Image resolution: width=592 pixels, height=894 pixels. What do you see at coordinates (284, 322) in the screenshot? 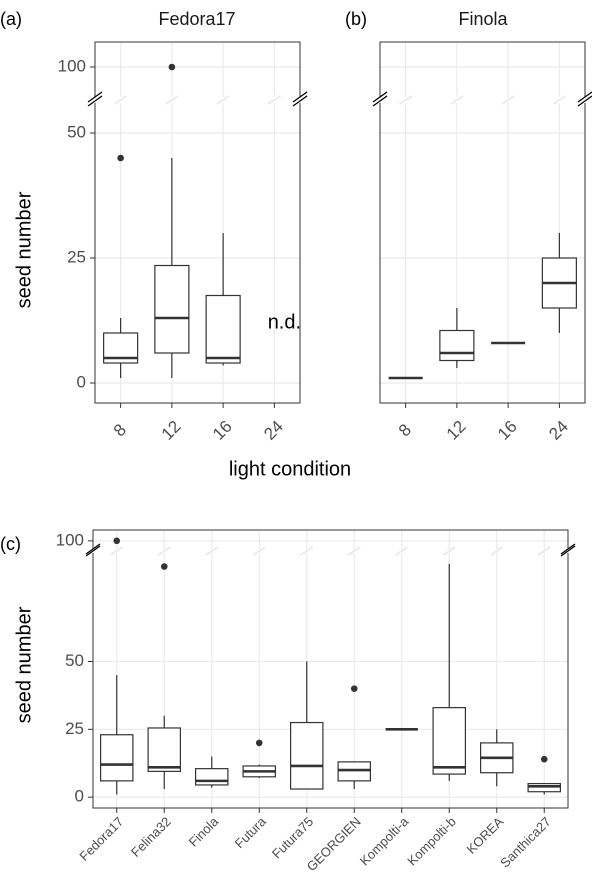
I see `annotation: n.d.` at bounding box center [284, 322].